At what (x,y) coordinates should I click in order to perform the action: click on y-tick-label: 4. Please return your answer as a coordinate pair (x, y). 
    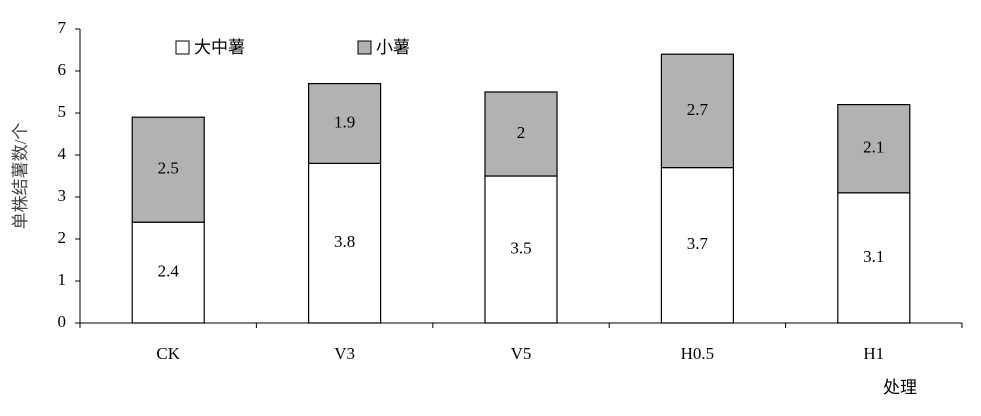
    Looking at the image, I should click on (62, 153).